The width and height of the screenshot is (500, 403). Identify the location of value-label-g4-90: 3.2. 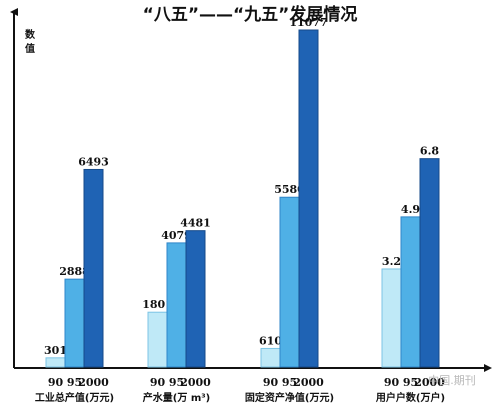
(391, 261).